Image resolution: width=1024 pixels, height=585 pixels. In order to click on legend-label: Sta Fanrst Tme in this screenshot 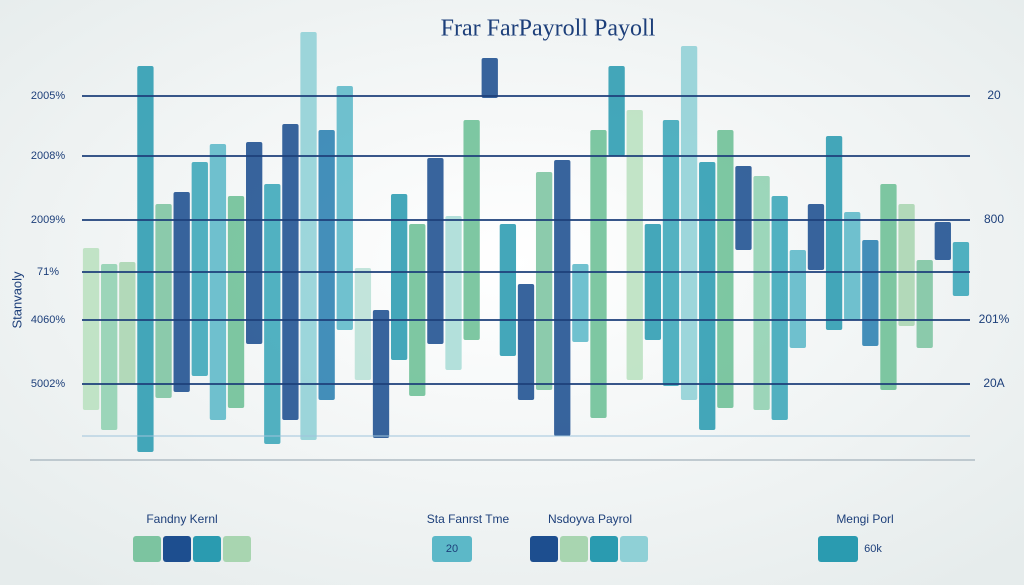, I will do `click(468, 519)`.